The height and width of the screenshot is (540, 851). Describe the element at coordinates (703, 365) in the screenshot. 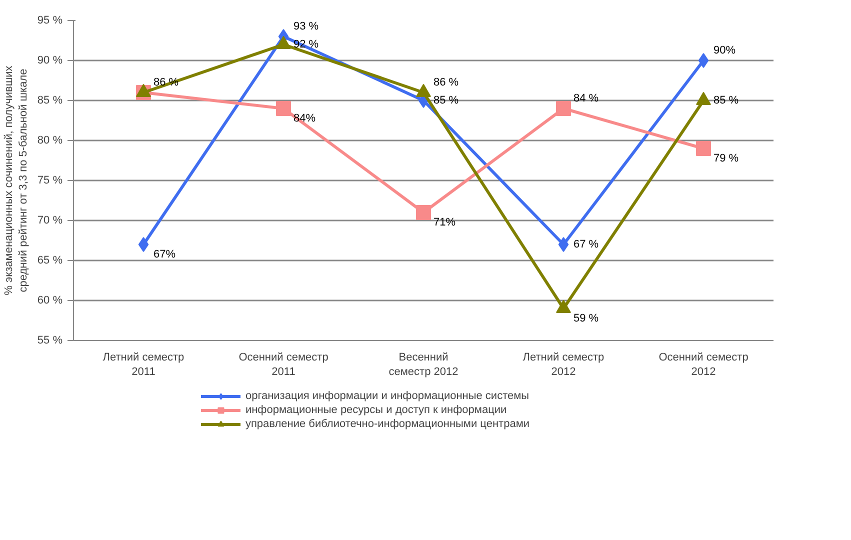

I see `x-tick-label: Осенний семестр 2012` at that location.